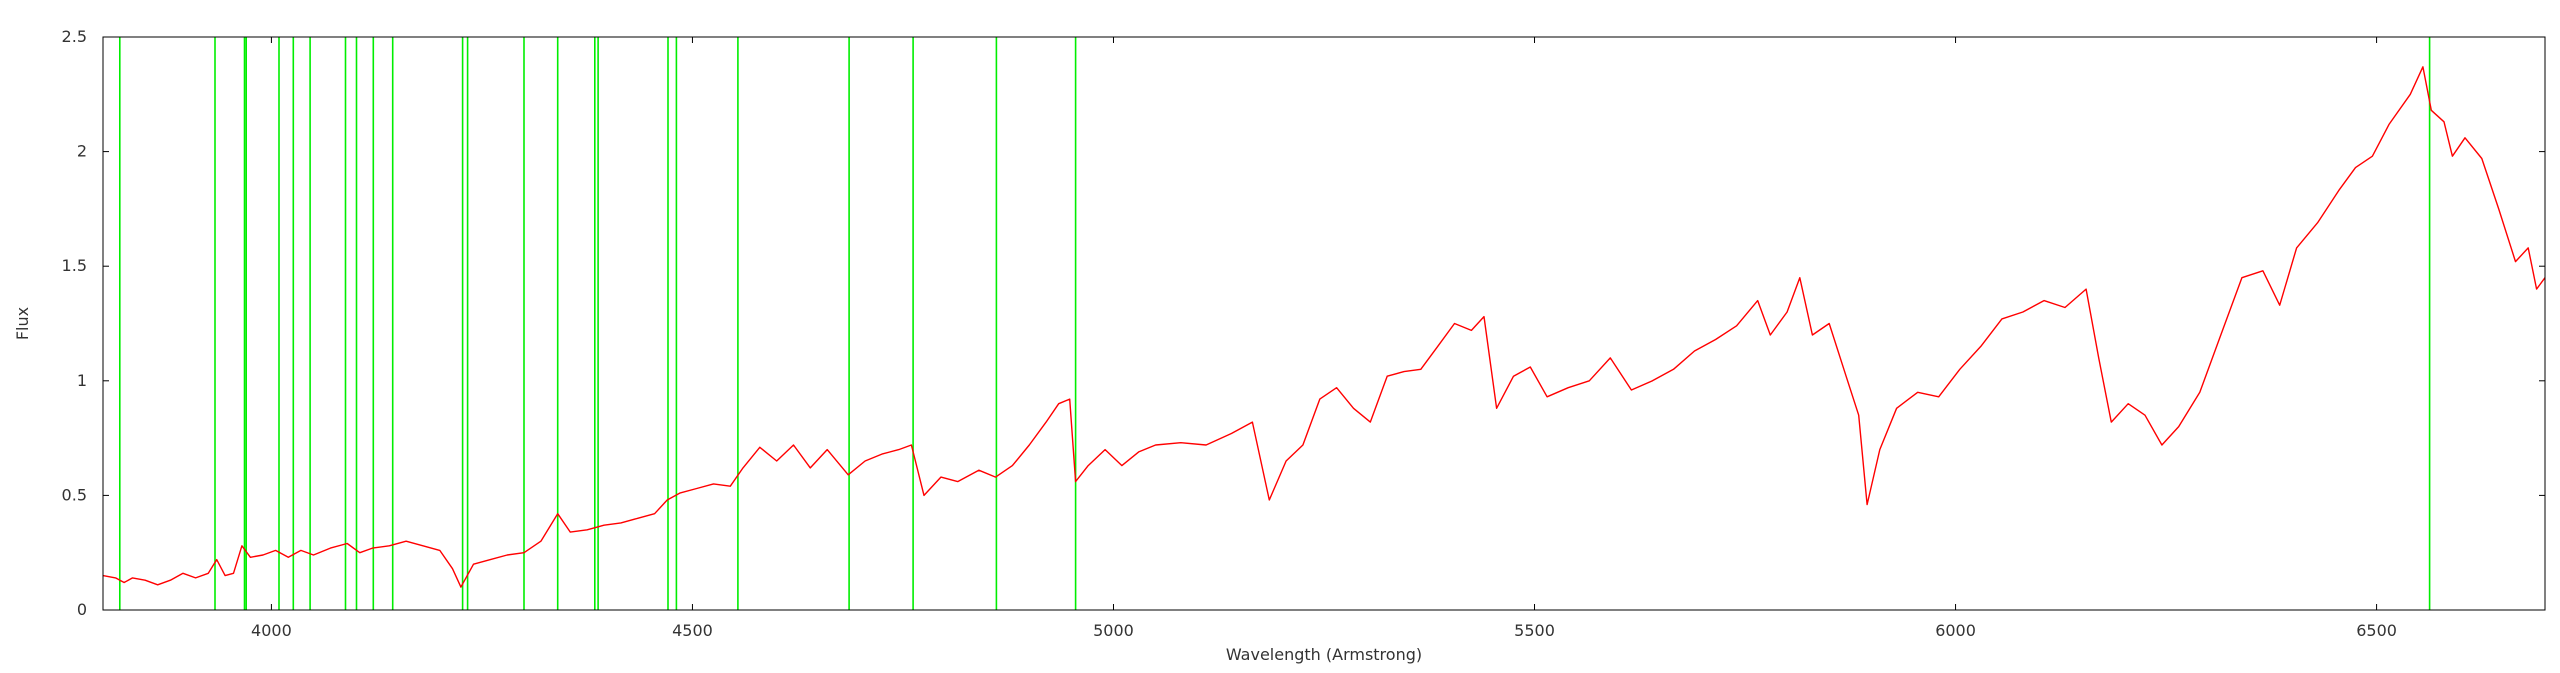  Describe the element at coordinates (2376, 630) in the screenshot. I see `x-tick-label: 6500` at that location.